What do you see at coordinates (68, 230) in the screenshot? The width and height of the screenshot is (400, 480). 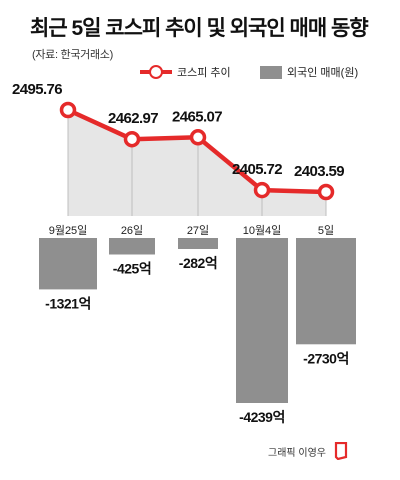 I see `x-tick-label: 9월25일` at bounding box center [68, 230].